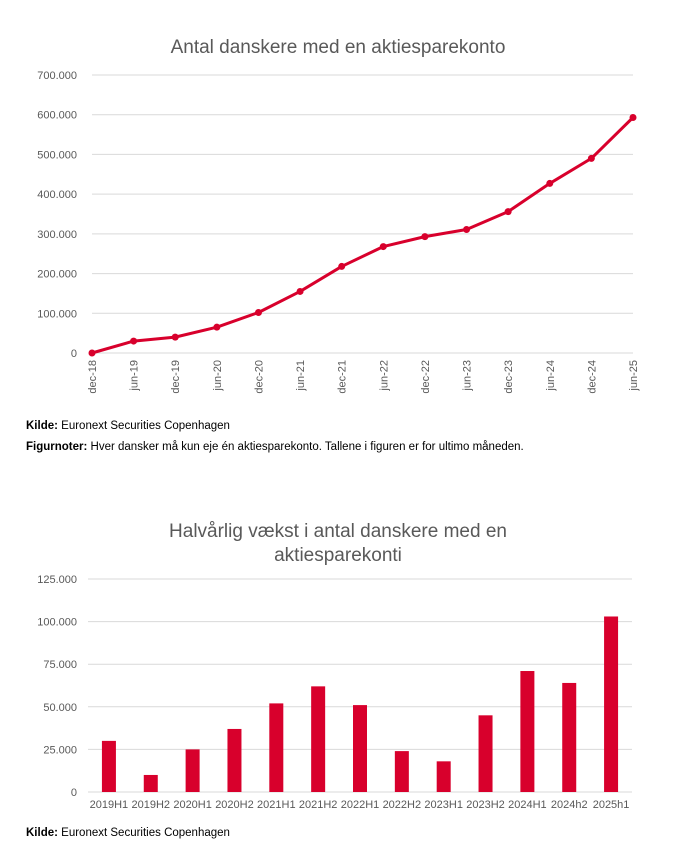 This screenshot has width=678, height=862. I want to click on chart2-xtick-label: 2020H1, so click(192, 805).